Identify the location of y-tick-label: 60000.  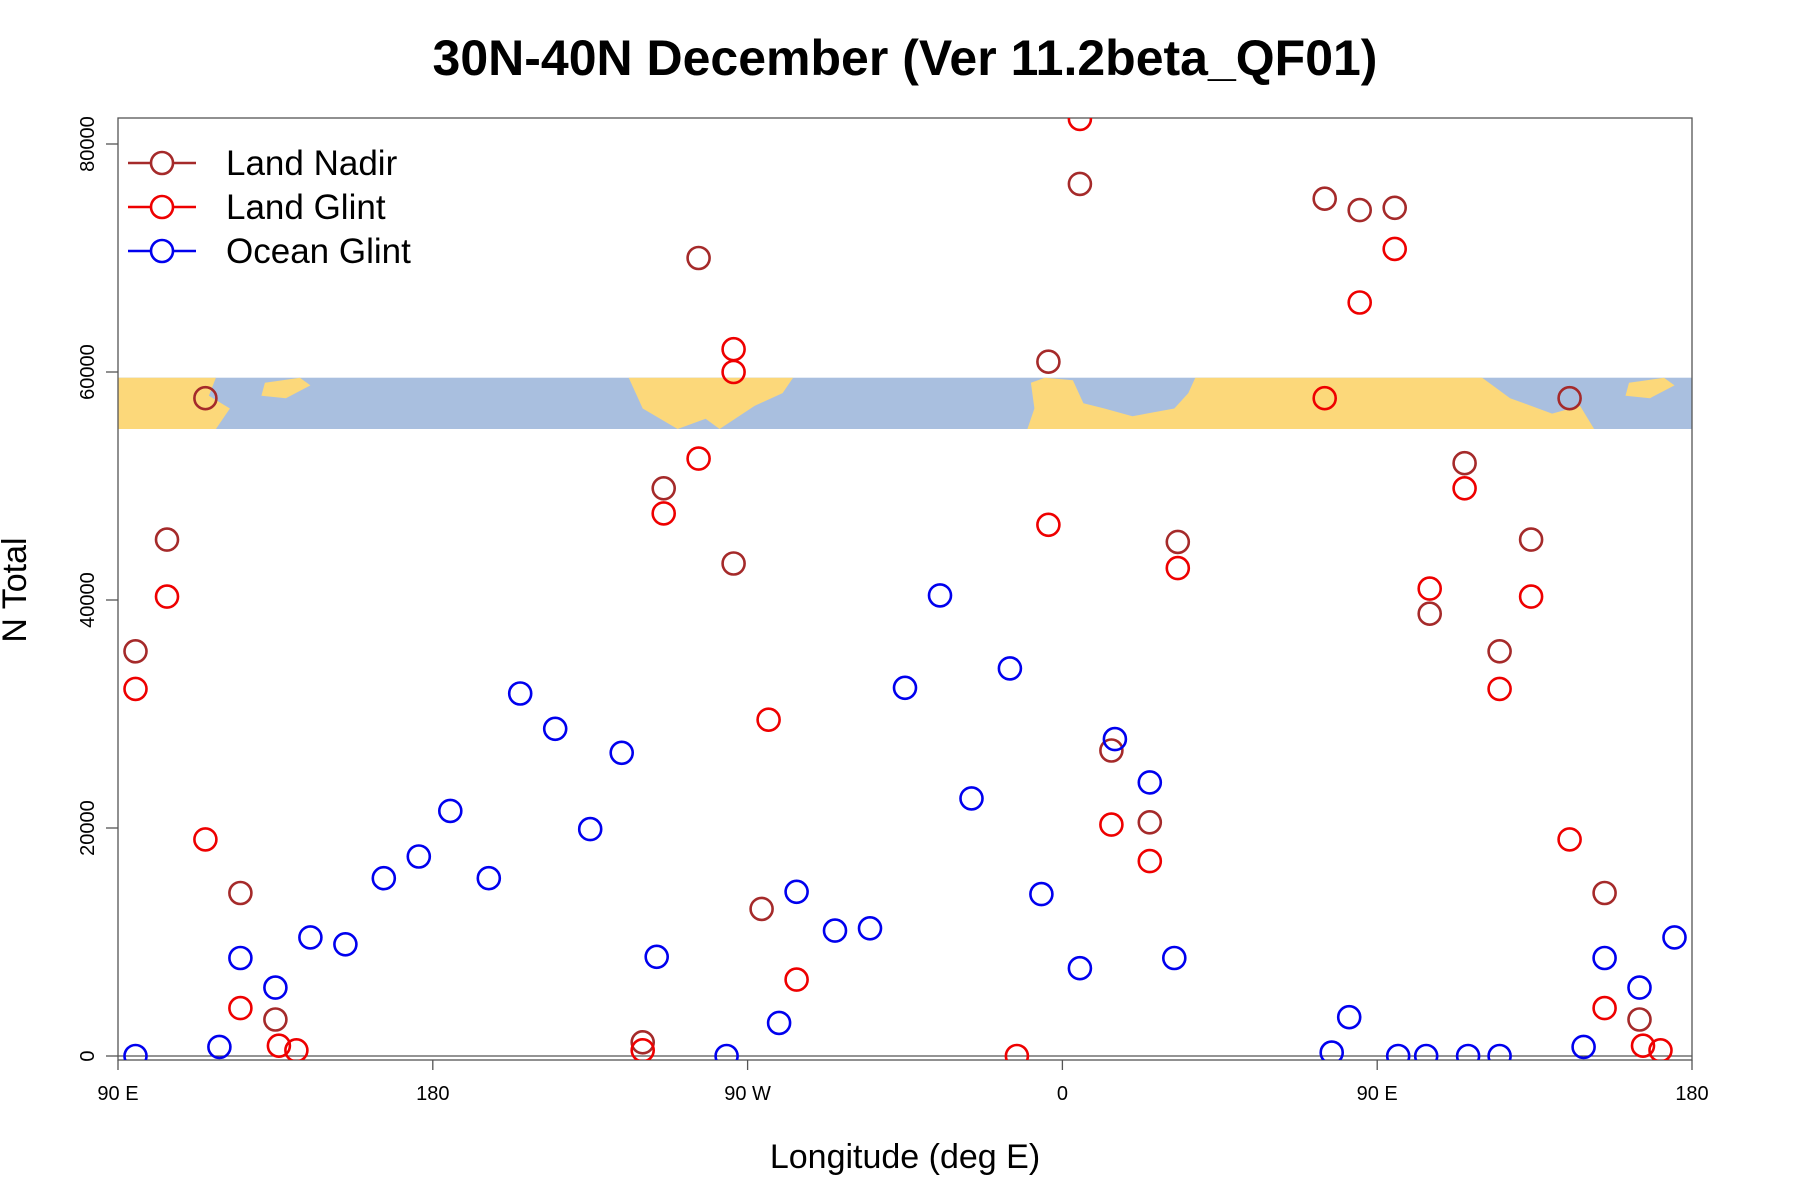
(88, 372).